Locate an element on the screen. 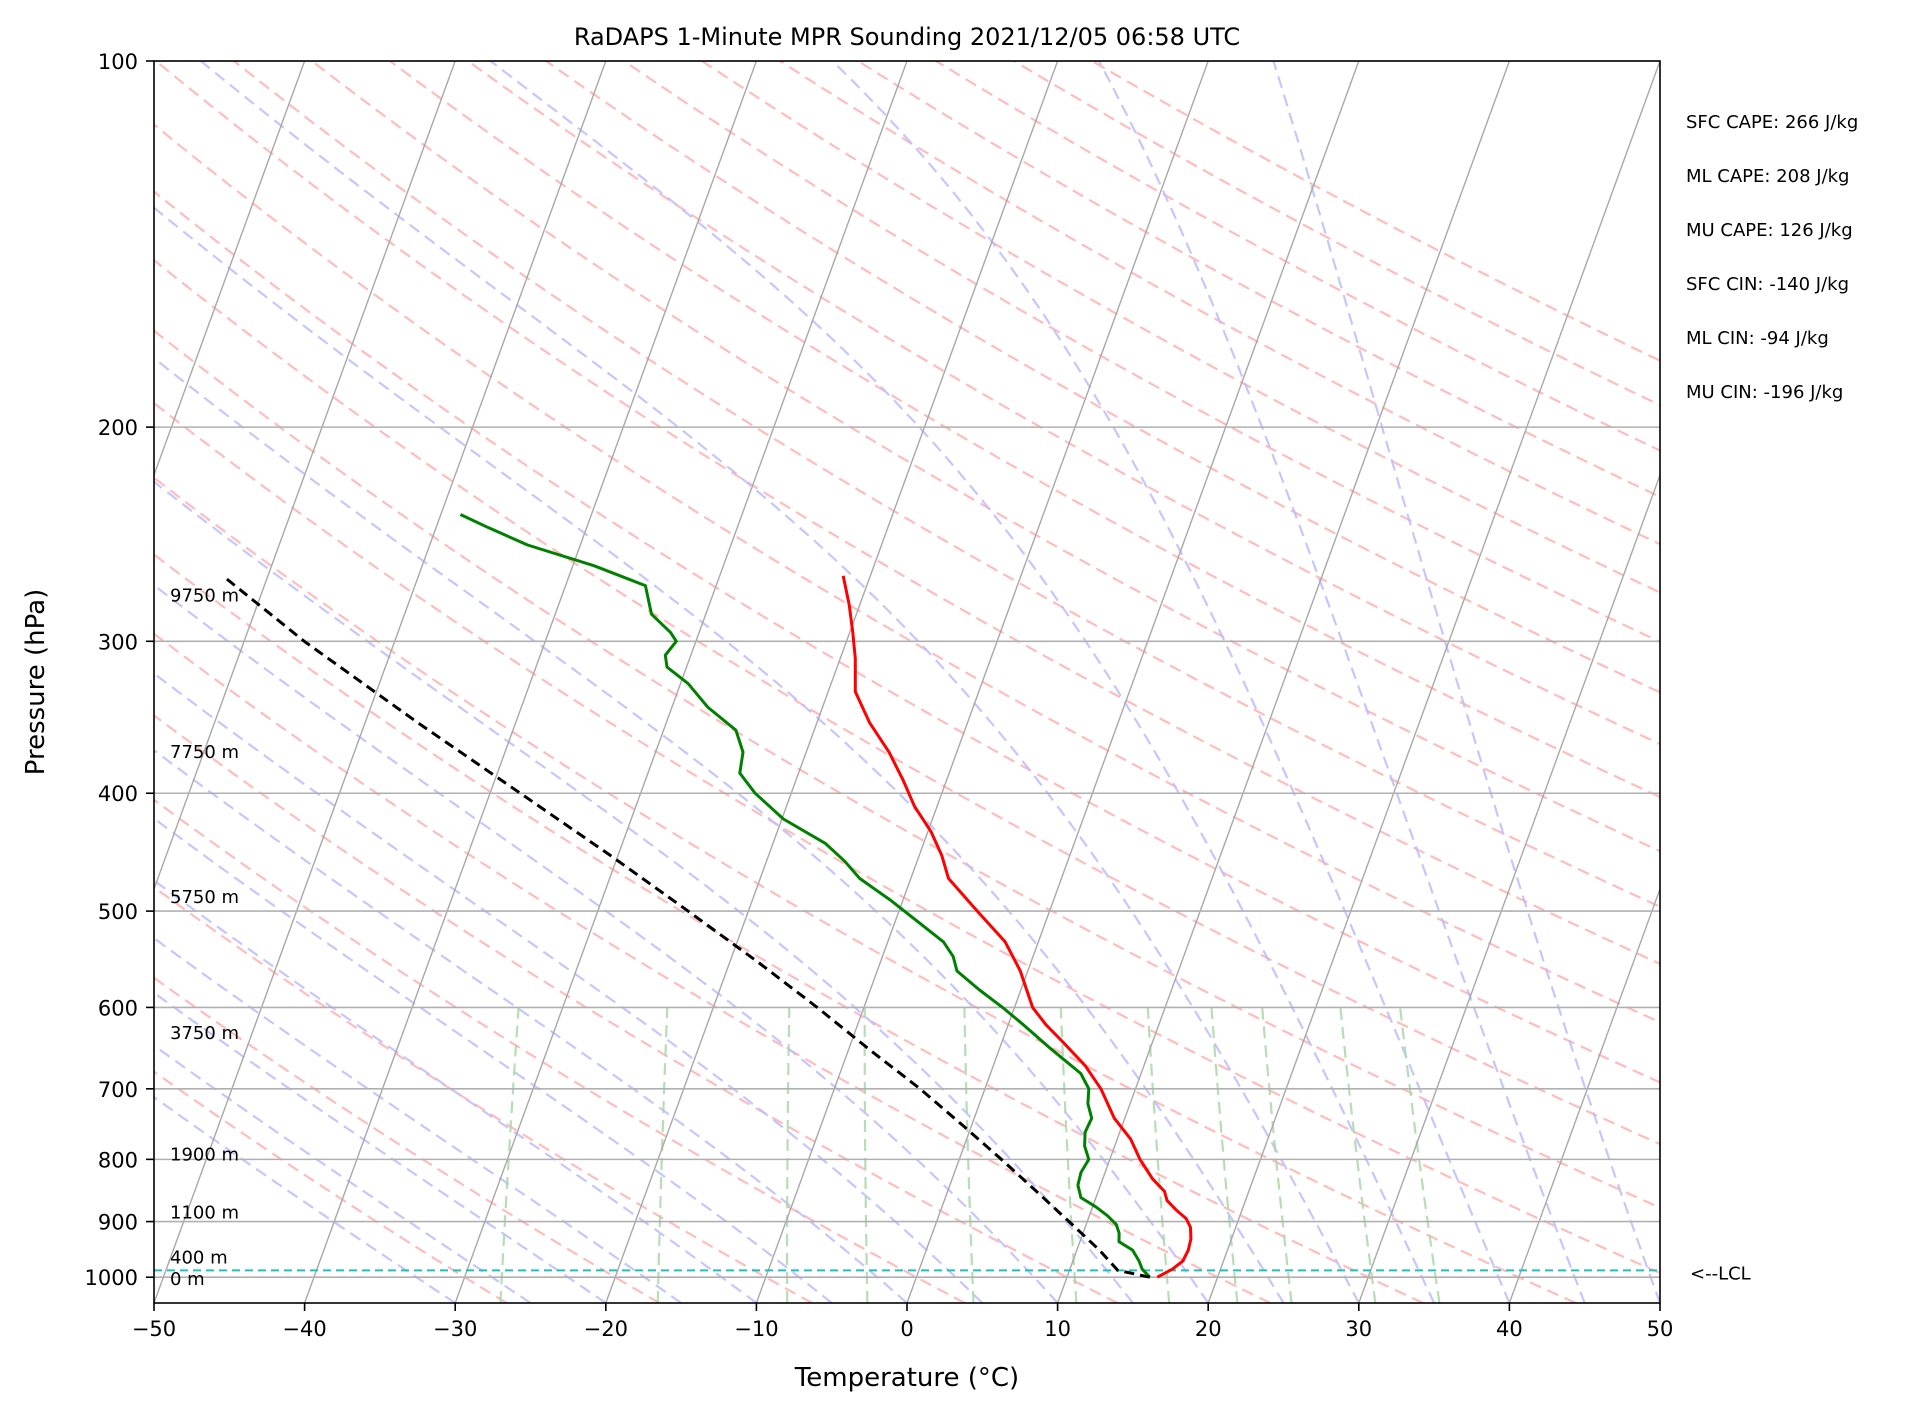 The image size is (1911, 1406). height-label: 3750 m is located at coordinates (204, 1033).